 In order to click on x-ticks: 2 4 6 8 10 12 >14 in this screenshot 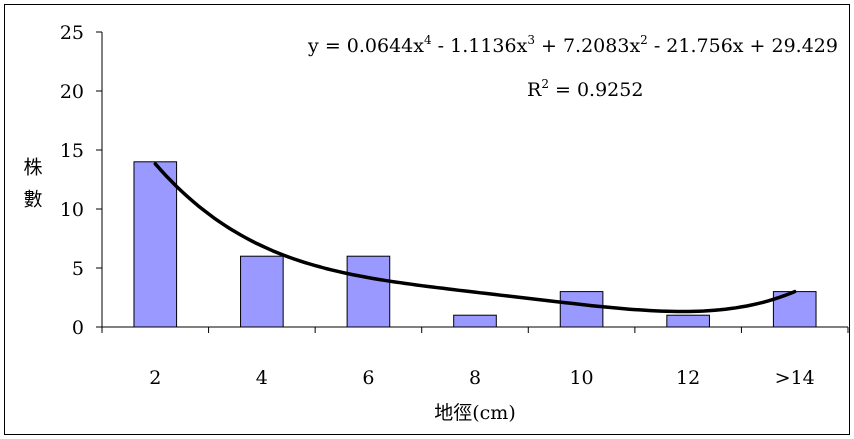, I will do `click(475, 358)`.